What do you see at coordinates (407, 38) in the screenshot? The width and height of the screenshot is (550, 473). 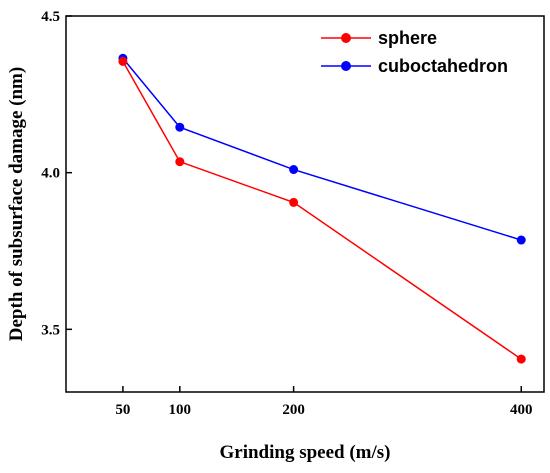 I see `legend-label-sphere: sphere` at bounding box center [407, 38].